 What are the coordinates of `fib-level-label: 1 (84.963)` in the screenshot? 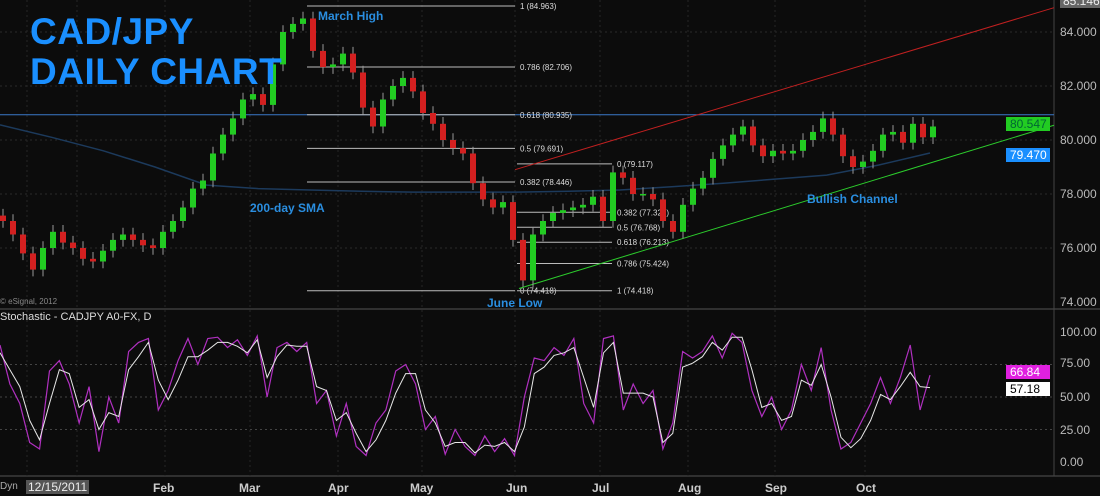 It's located at (538, 6).